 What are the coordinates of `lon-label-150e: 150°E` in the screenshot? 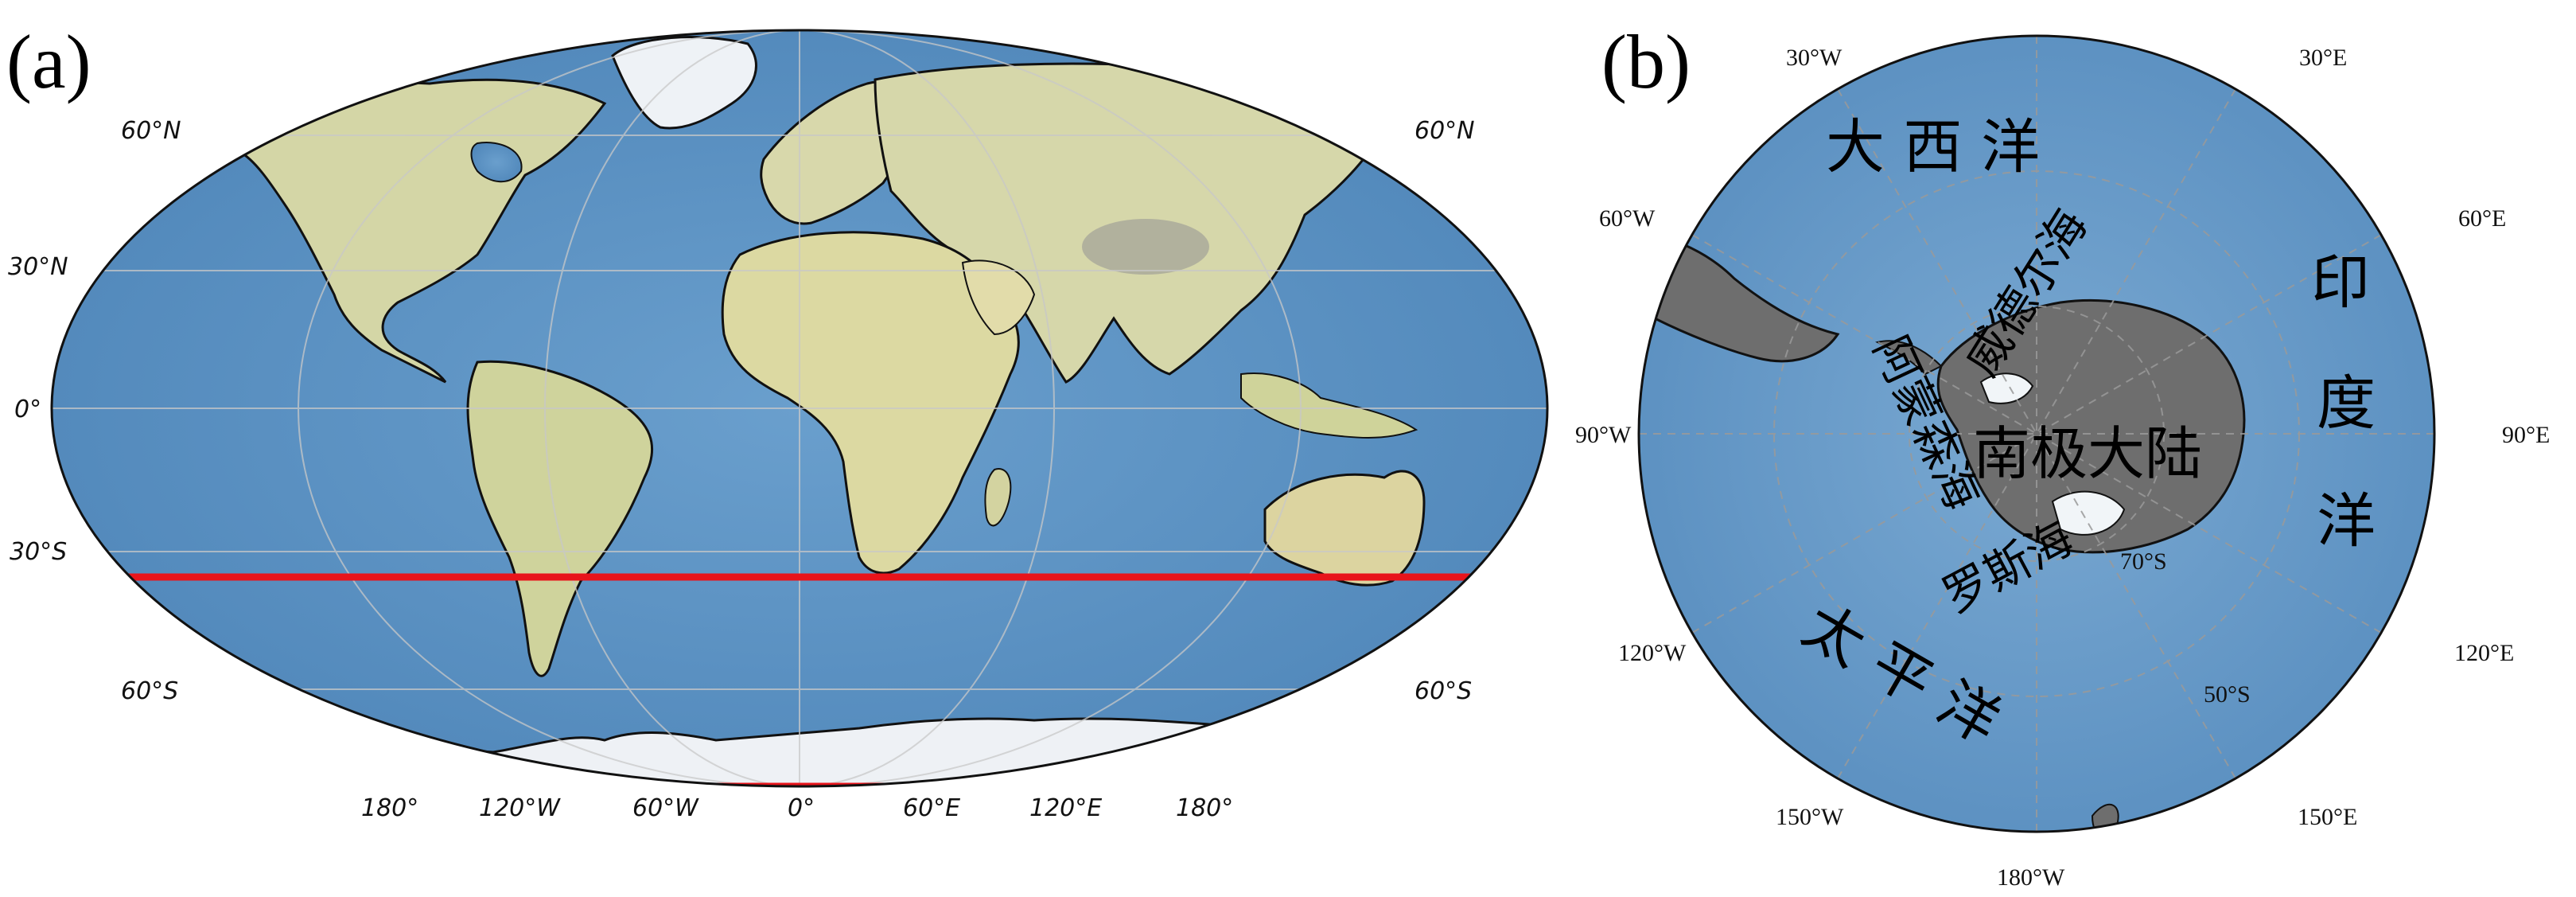 It's located at (2328, 817).